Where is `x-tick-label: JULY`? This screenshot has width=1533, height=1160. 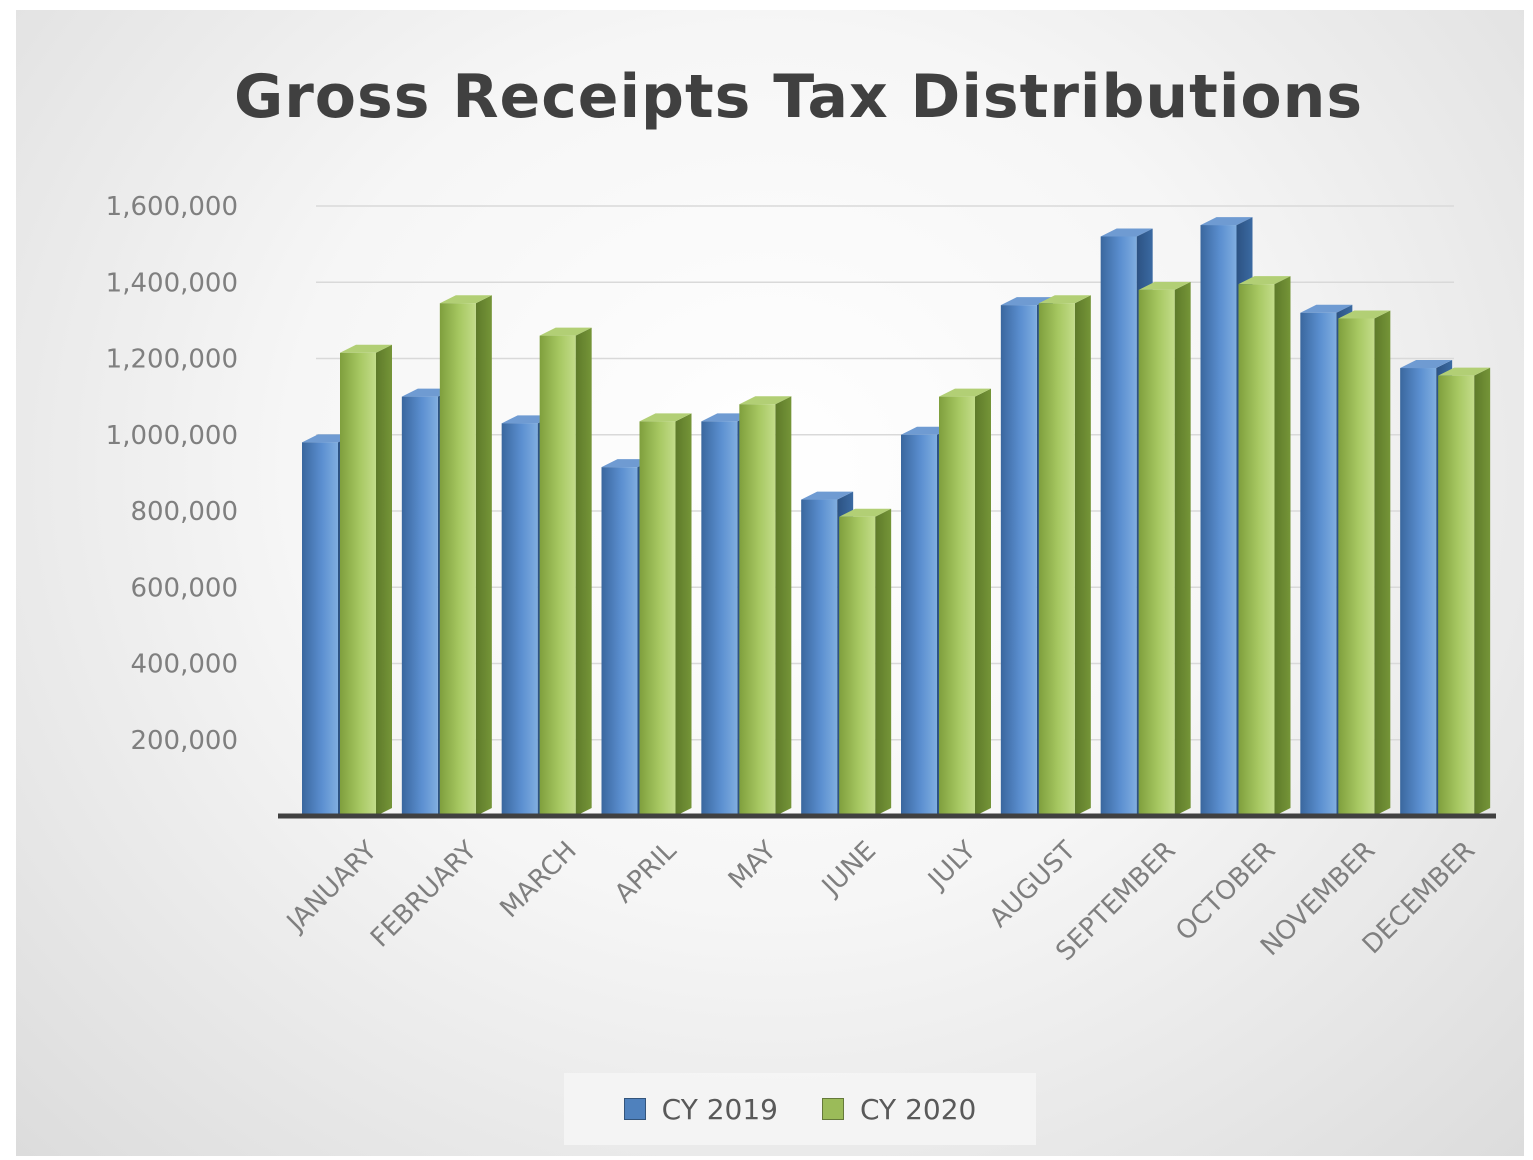
x-tick-label: JULY is located at coordinates (951, 866).